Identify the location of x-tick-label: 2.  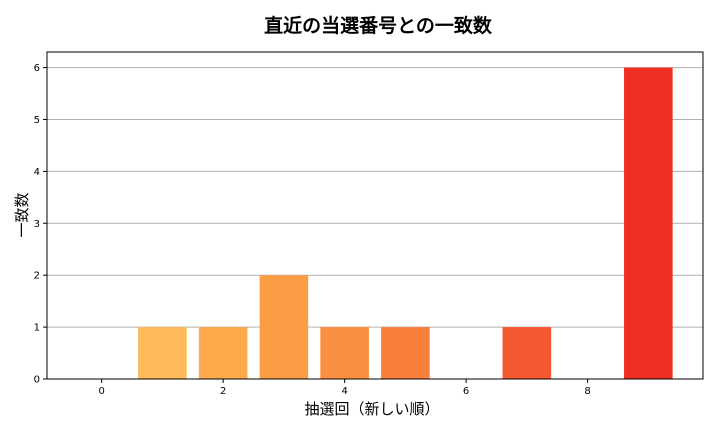
(223, 391).